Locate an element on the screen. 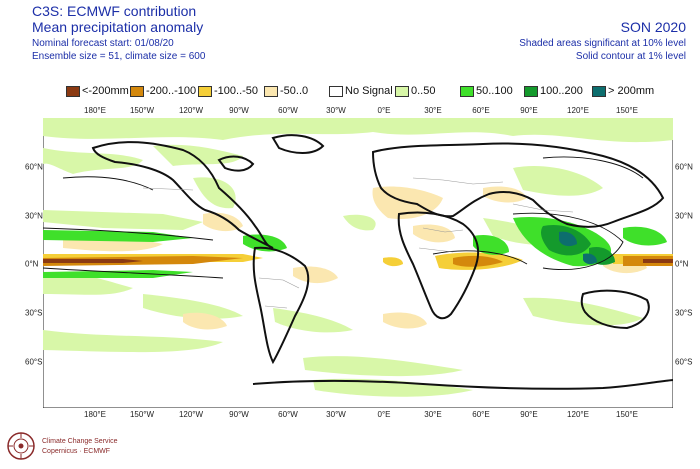  legend-item-6: 0..50 is located at coordinates (415, 91).